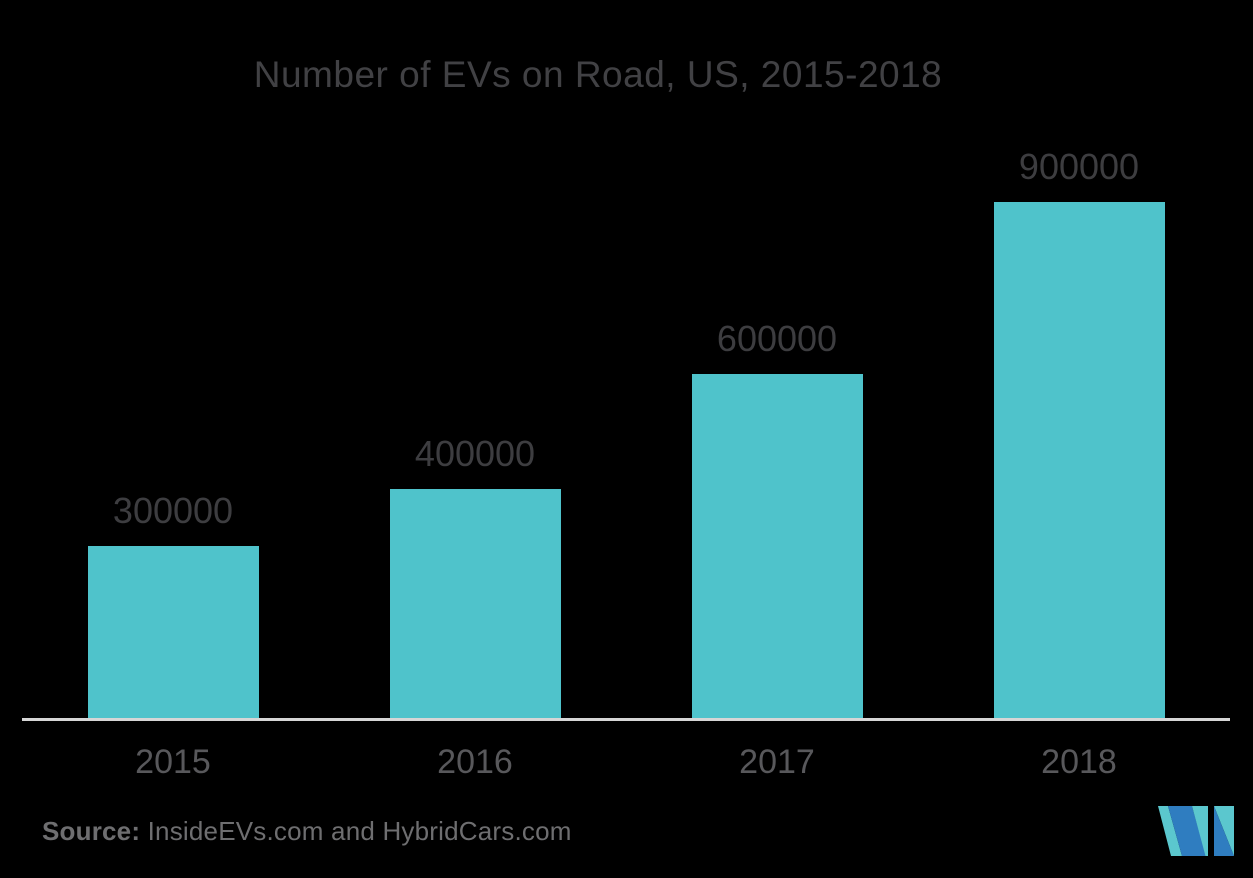 Image resolution: width=1253 pixels, height=878 pixels. What do you see at coordinates (173, 510) in the screenshot?
I see `bar-value-label-2015: 300000` at bounding box center [173, 510].